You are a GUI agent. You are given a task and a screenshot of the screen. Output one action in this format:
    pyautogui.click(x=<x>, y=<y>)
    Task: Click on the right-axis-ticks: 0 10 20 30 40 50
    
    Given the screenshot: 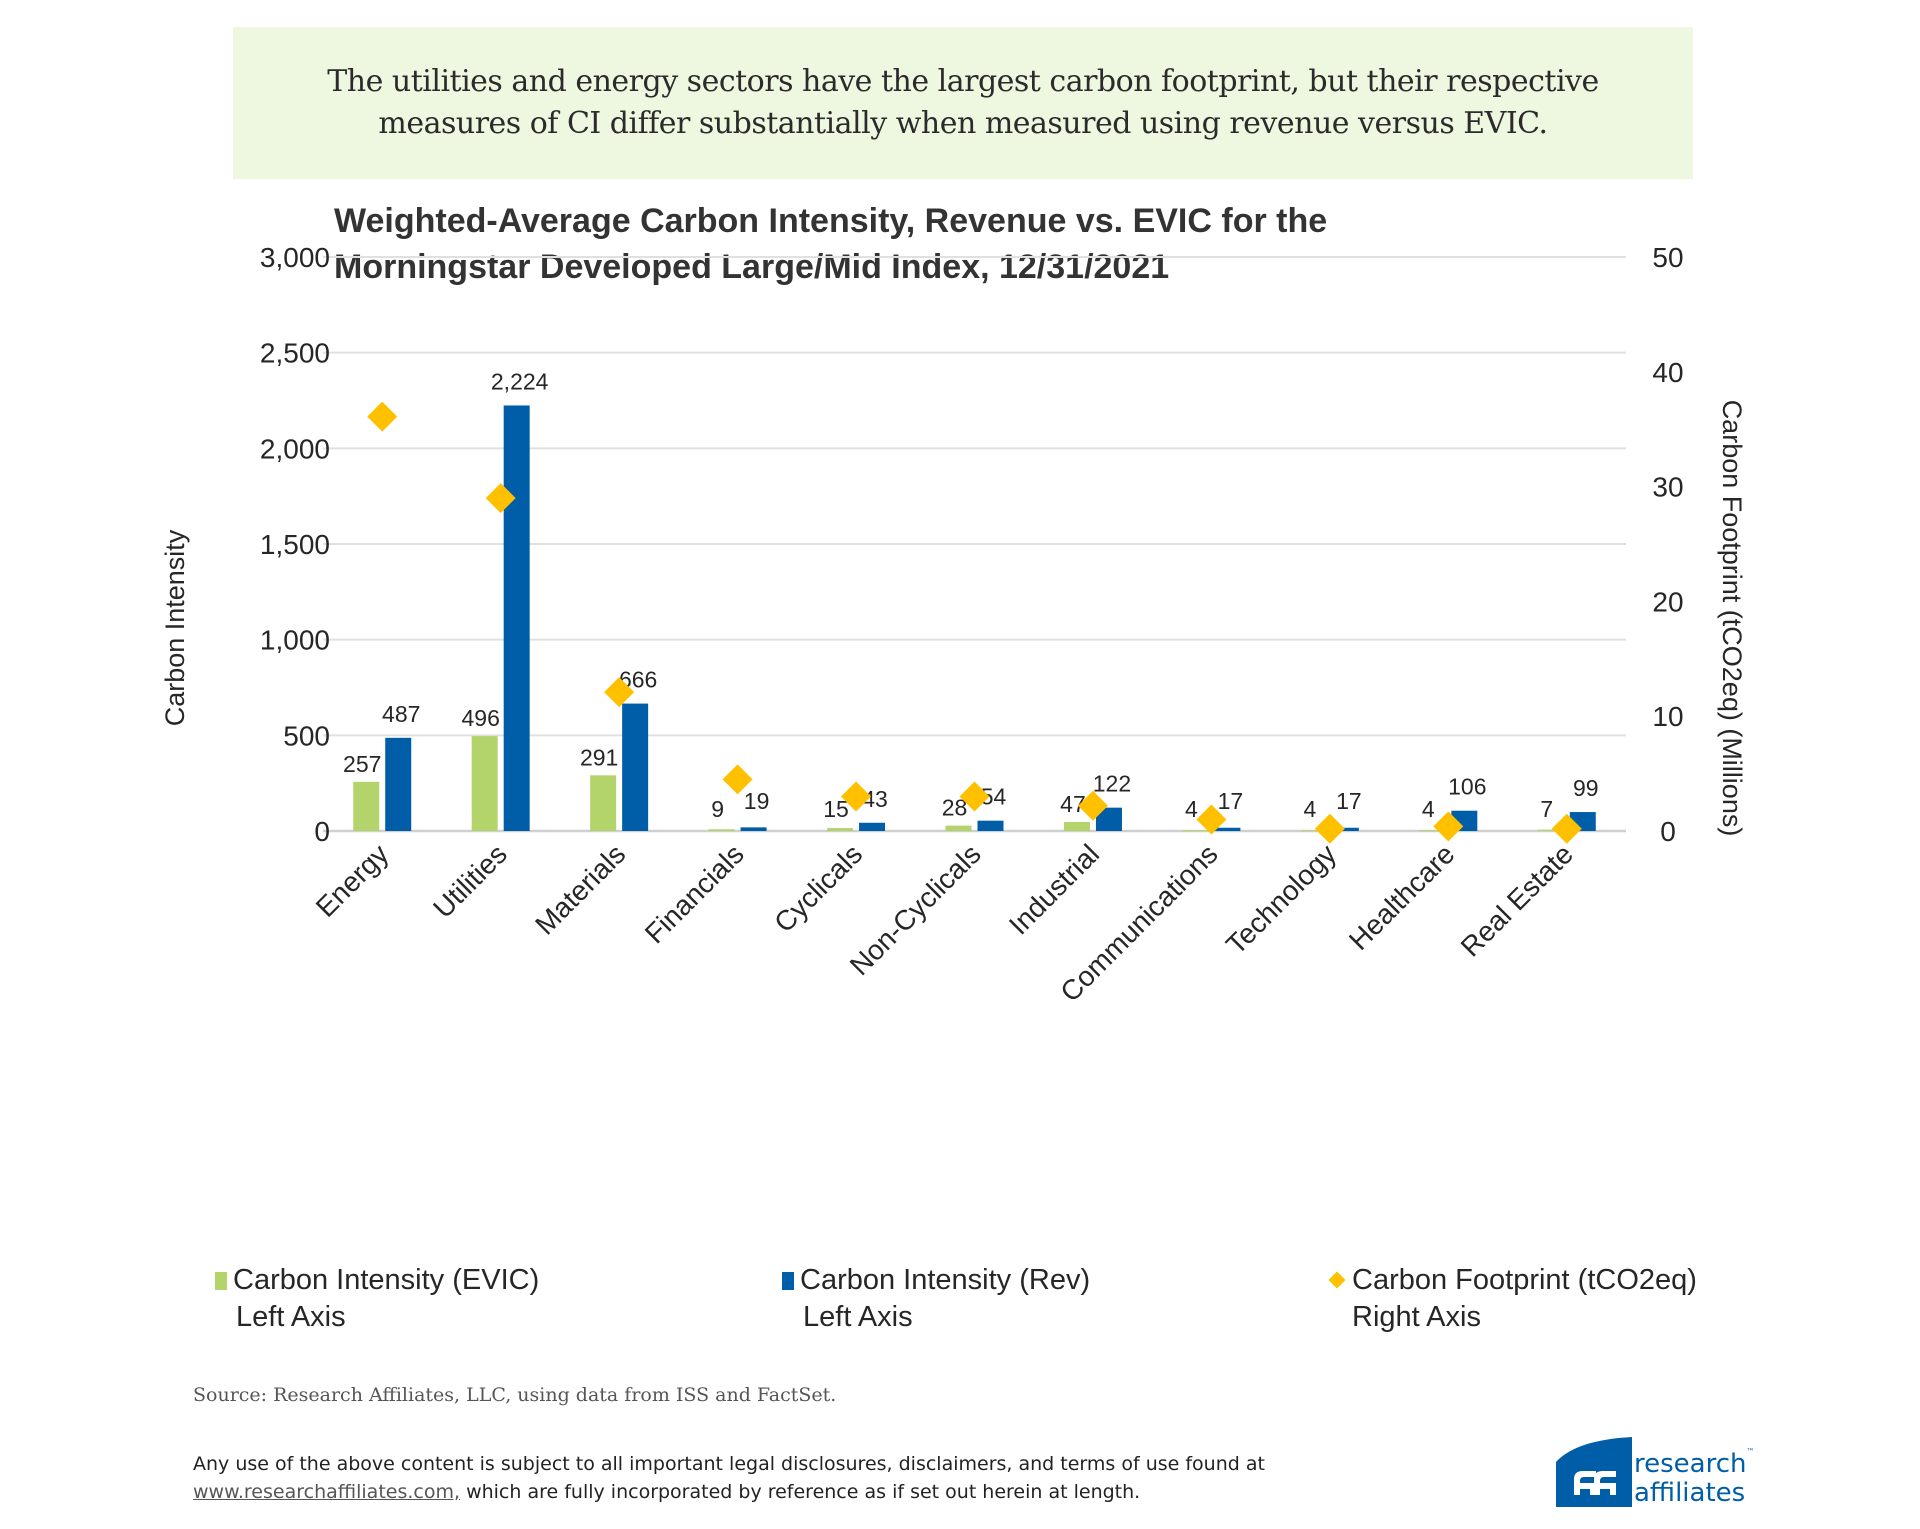 What is the action you would take?
    pyautogui.click(x=1667, y=544)
    